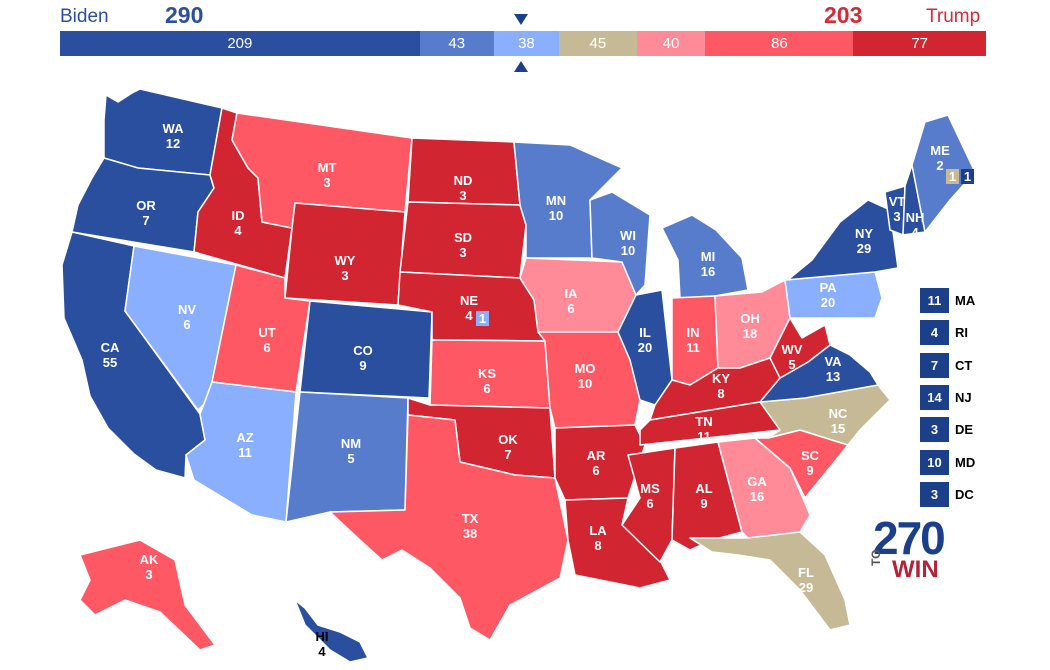  Describe the element at coordinates (598, 43) in the screenshot. I see `bar-segment-tossup: 45` at that location.